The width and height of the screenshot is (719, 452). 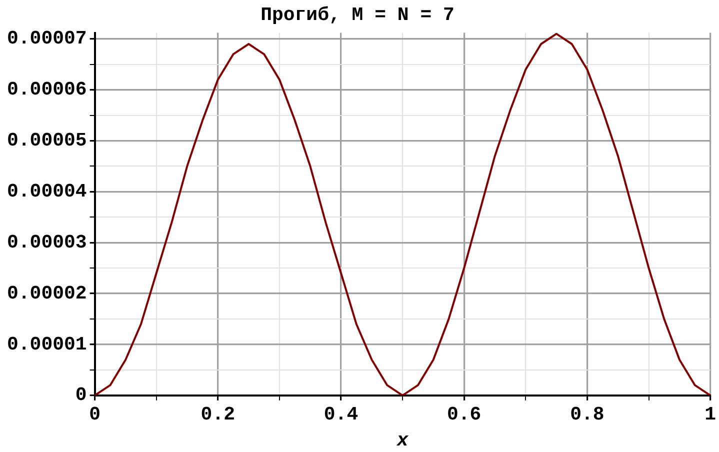 I want to click on x-tick-label: 0.2, so click(x=218, y=415).